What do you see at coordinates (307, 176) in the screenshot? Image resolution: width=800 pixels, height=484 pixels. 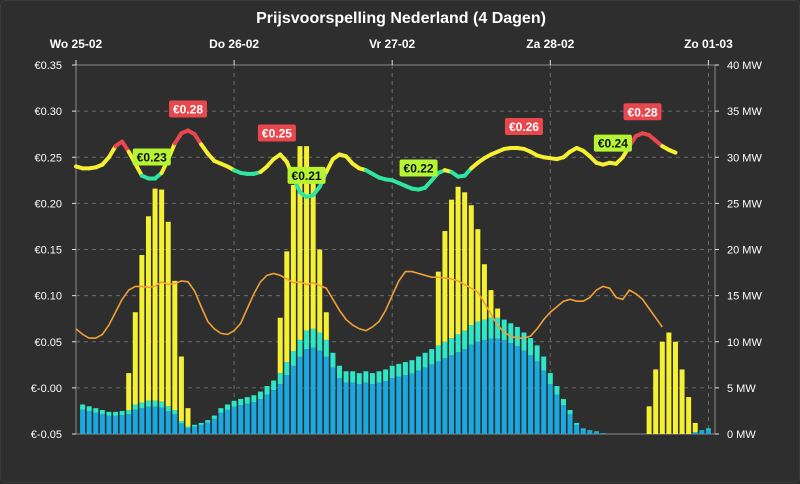 I see `price-label: €0.21` at bounding box center [307, 176].